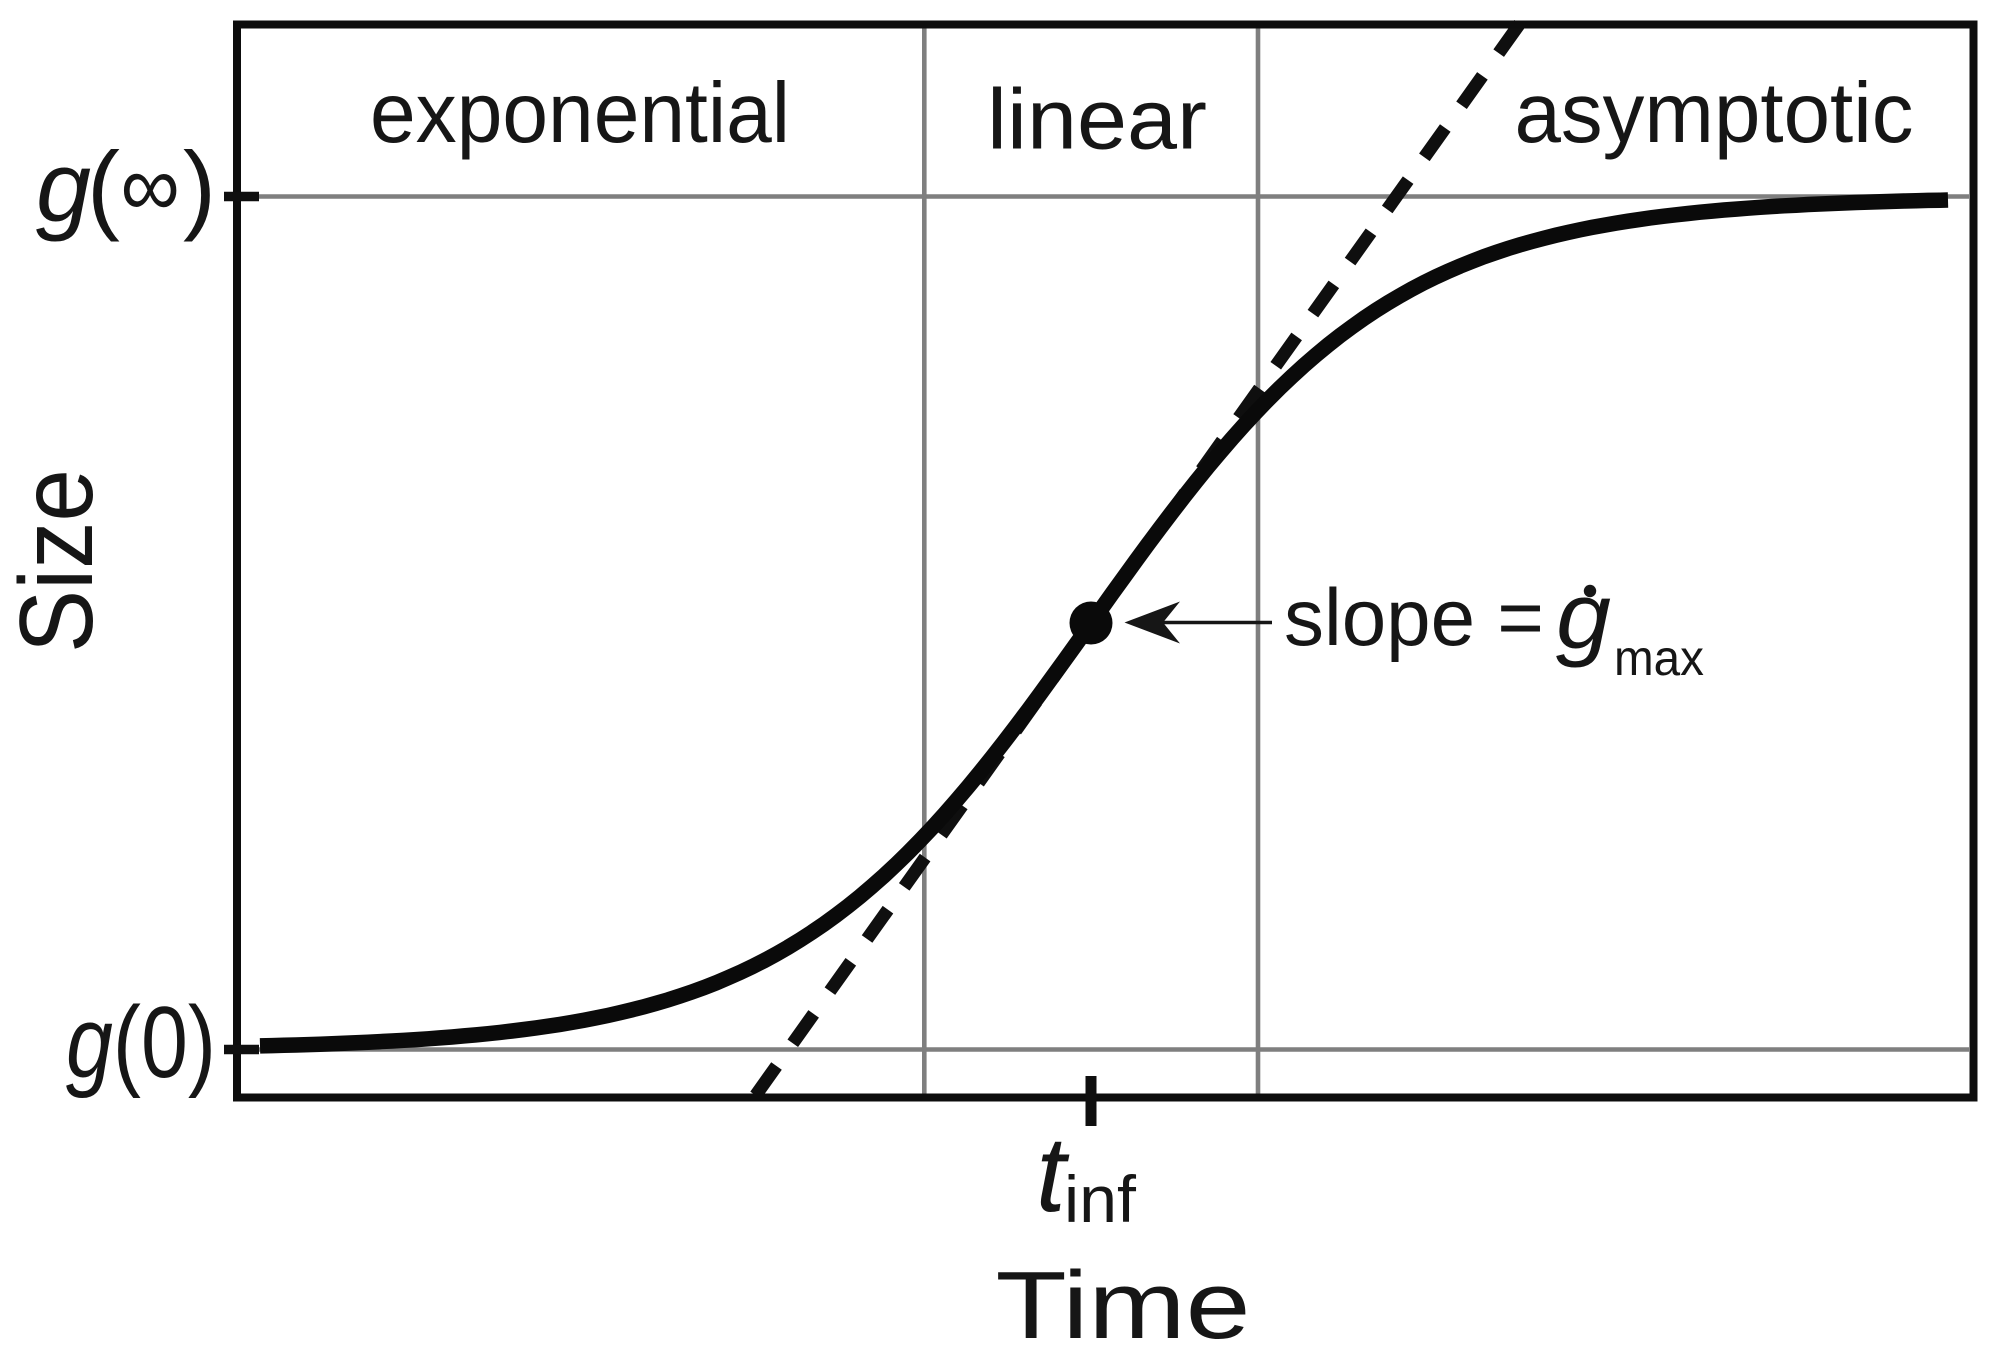 This screenshot has width=2000, height=1360. Describe the element at coordinates (141, 1043) in the screenshot. I see `svg-text: g(0)` at that location.